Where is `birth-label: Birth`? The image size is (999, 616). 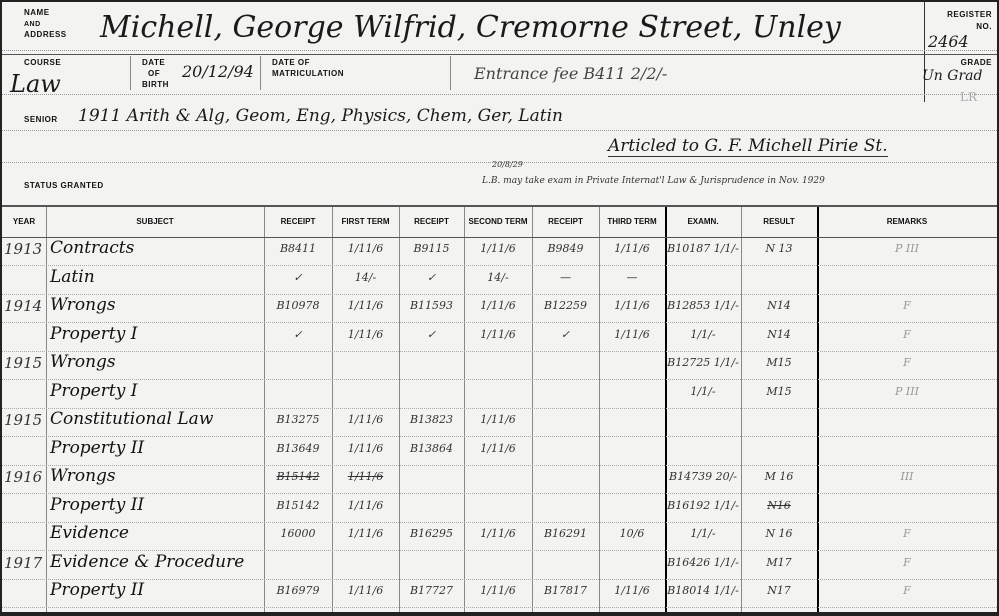 birth-label: Birth is located at coordinates (155, 84).